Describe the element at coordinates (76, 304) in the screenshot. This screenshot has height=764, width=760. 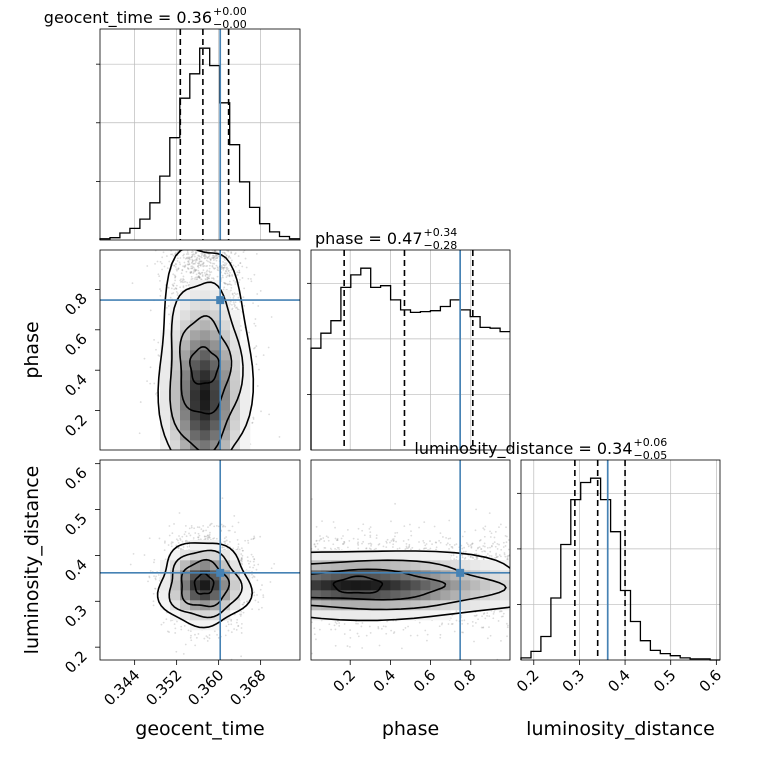
I see `y-tick-label: 0.8` at that location.